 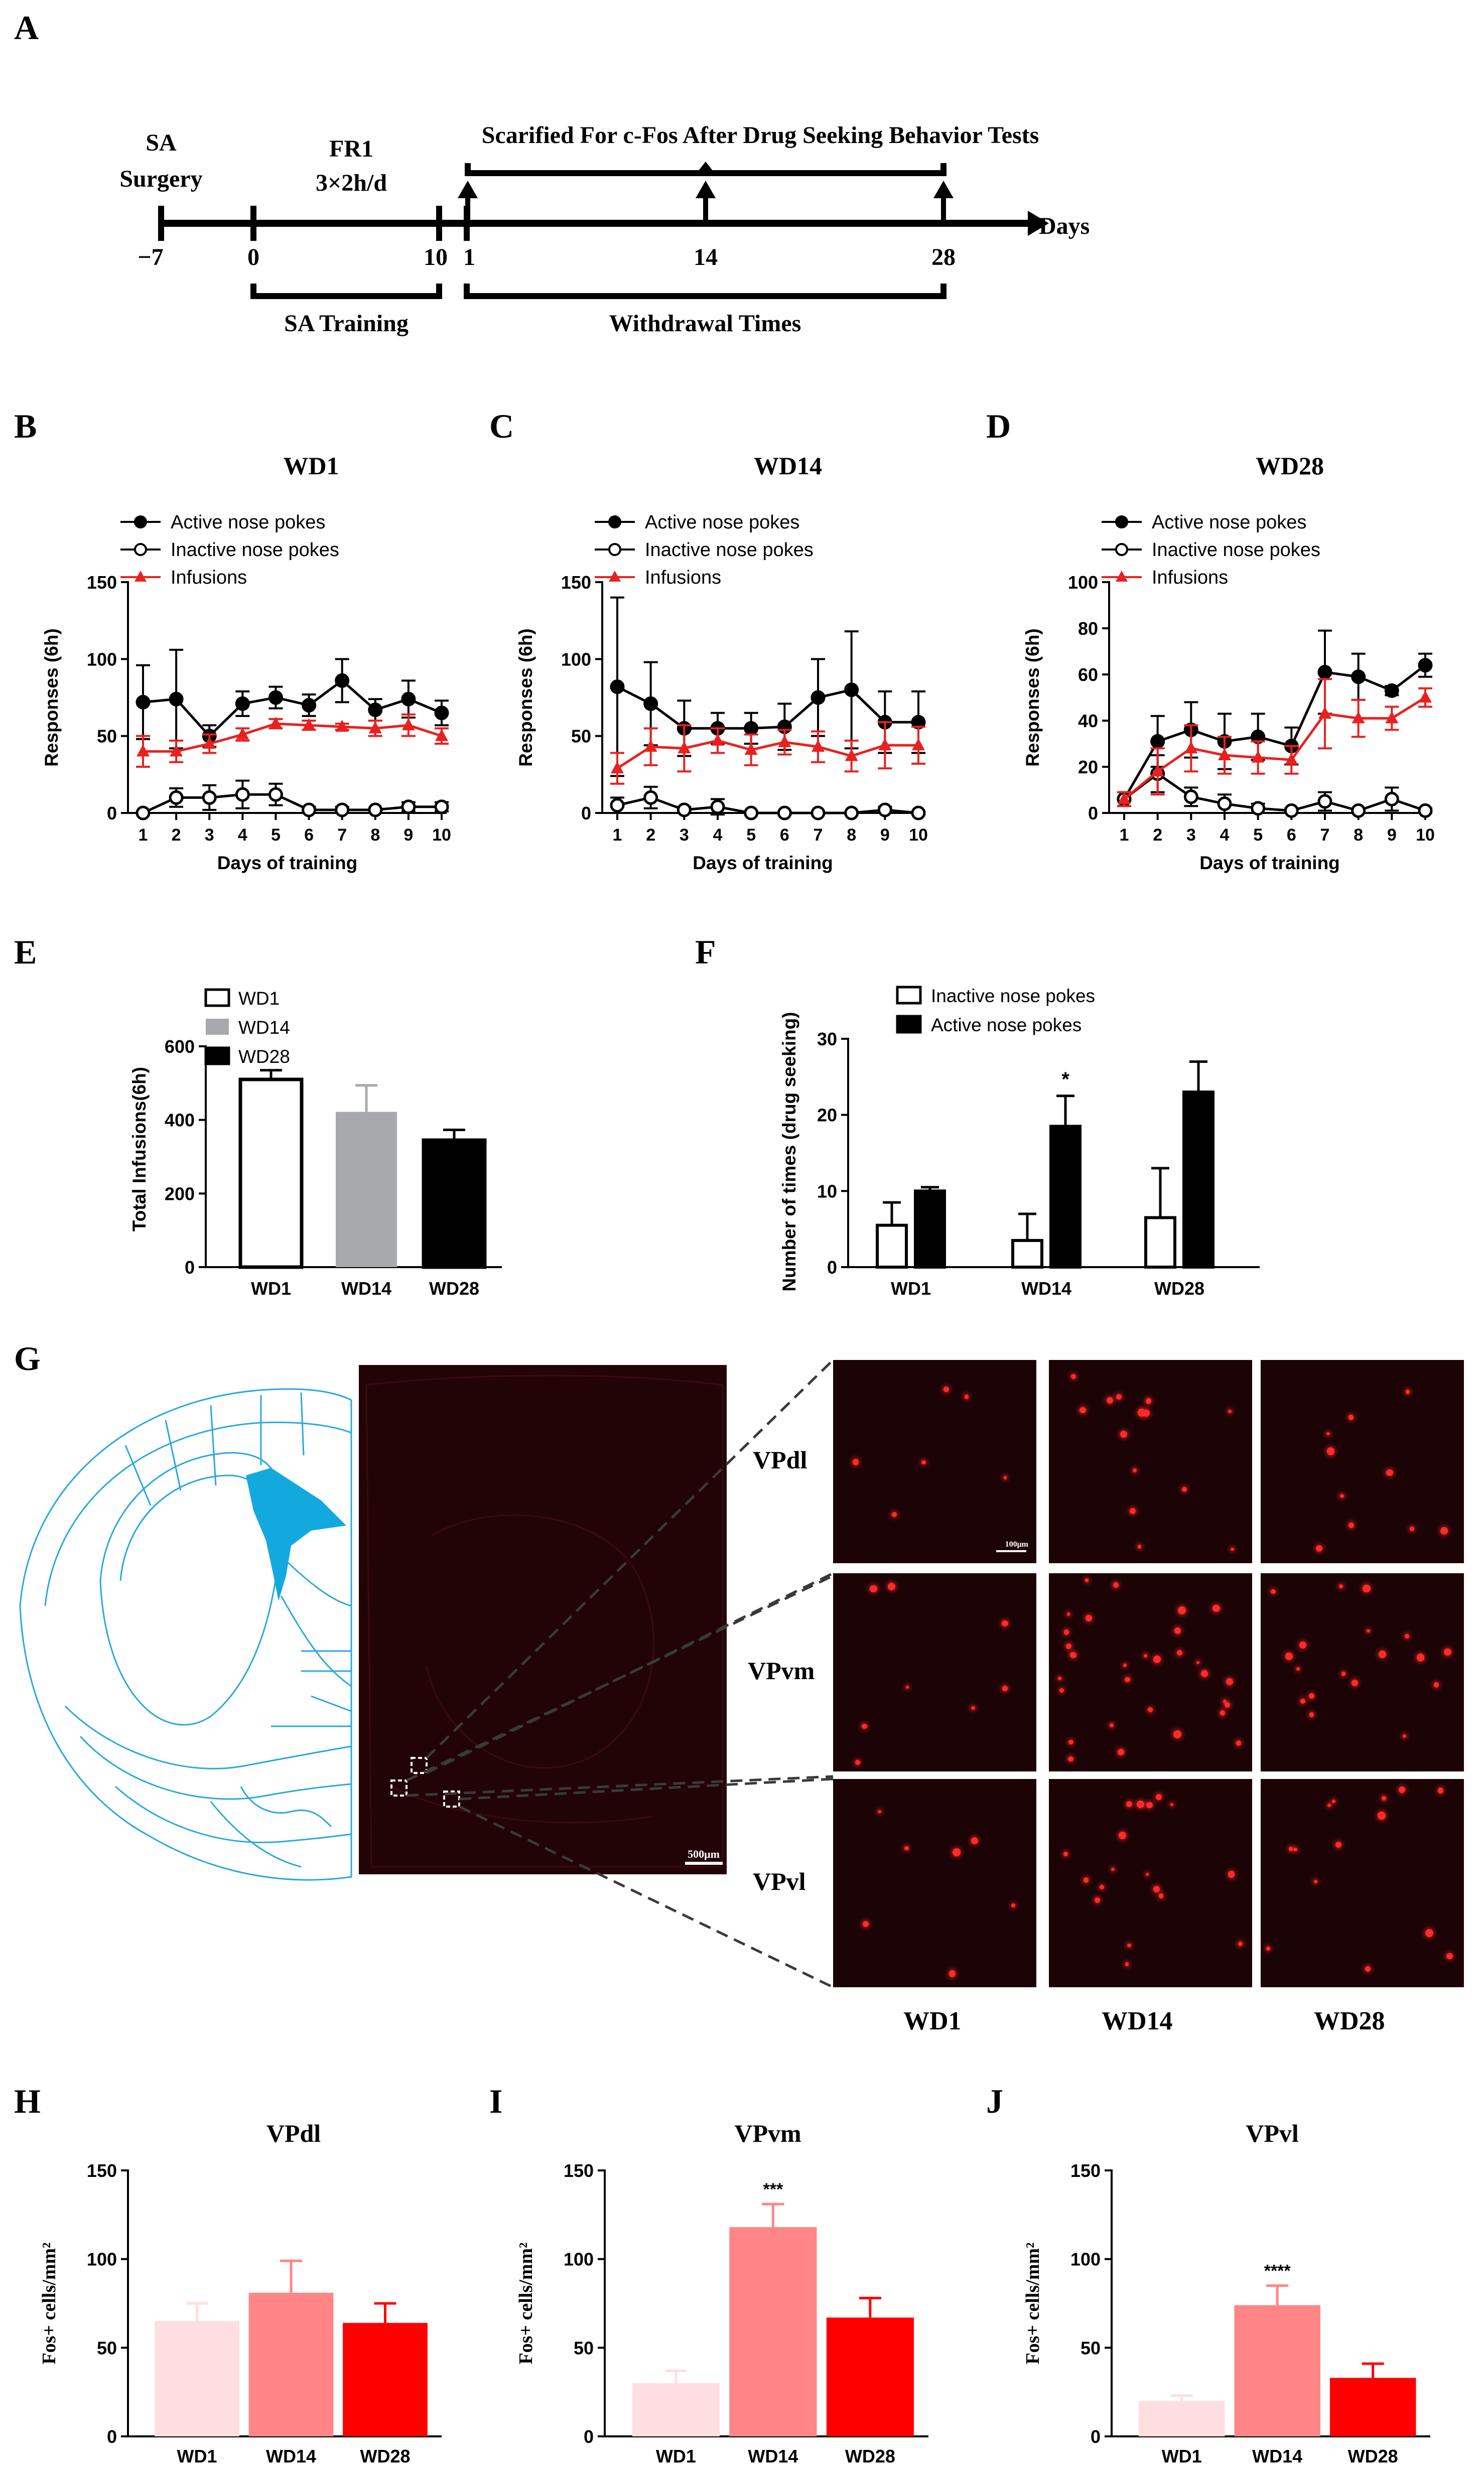 What do you see at coordinates (408, 835) in the screenshot?
I see `x-tick-label: 9` at bounding box center [408, 835].